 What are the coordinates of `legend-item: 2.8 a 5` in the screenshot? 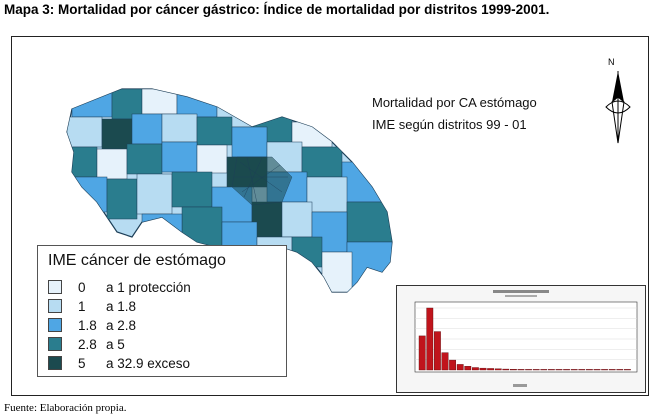 It's located at (86, 344).